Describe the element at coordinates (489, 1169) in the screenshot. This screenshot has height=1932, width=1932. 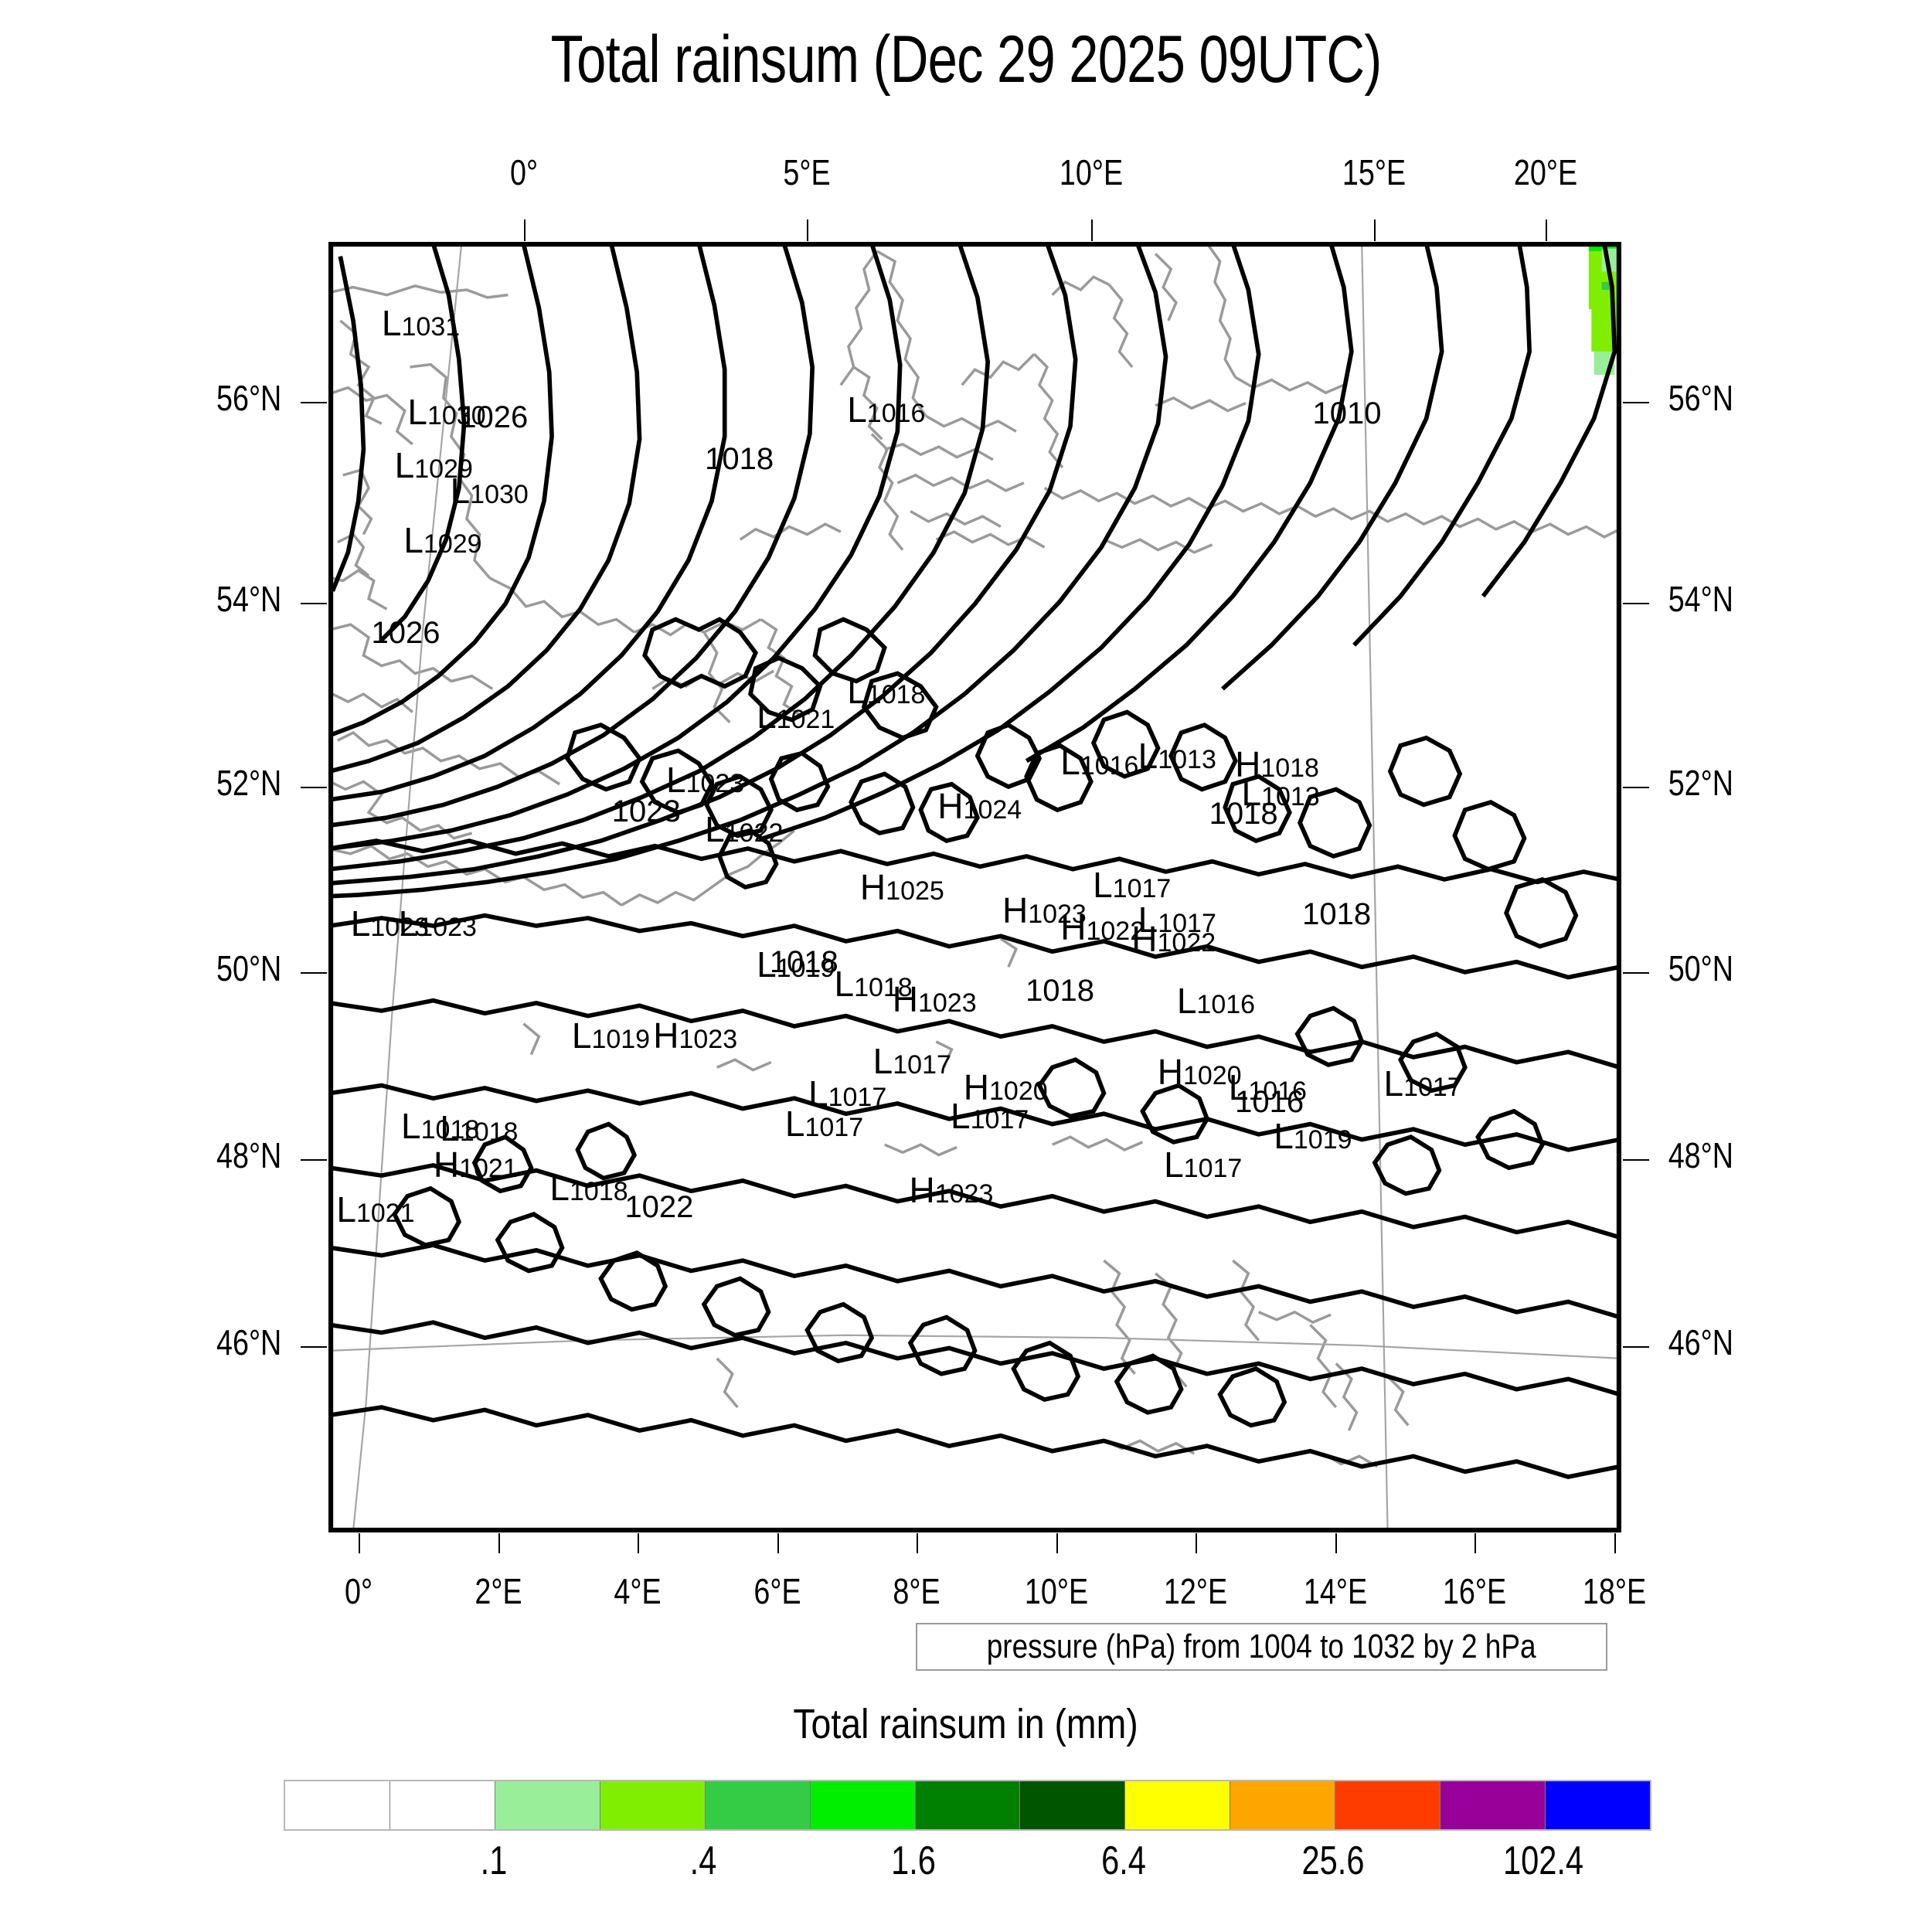
I see `pressure-center-value: 1021` at that location.